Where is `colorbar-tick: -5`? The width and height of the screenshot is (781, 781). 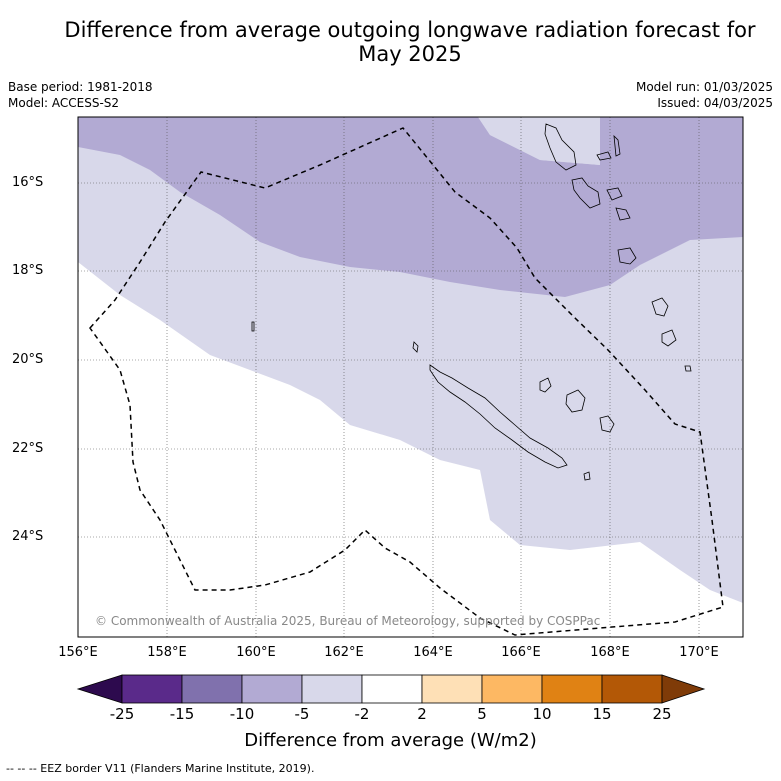
colorbar-tick: -5 is located at coordinates (302, 714).